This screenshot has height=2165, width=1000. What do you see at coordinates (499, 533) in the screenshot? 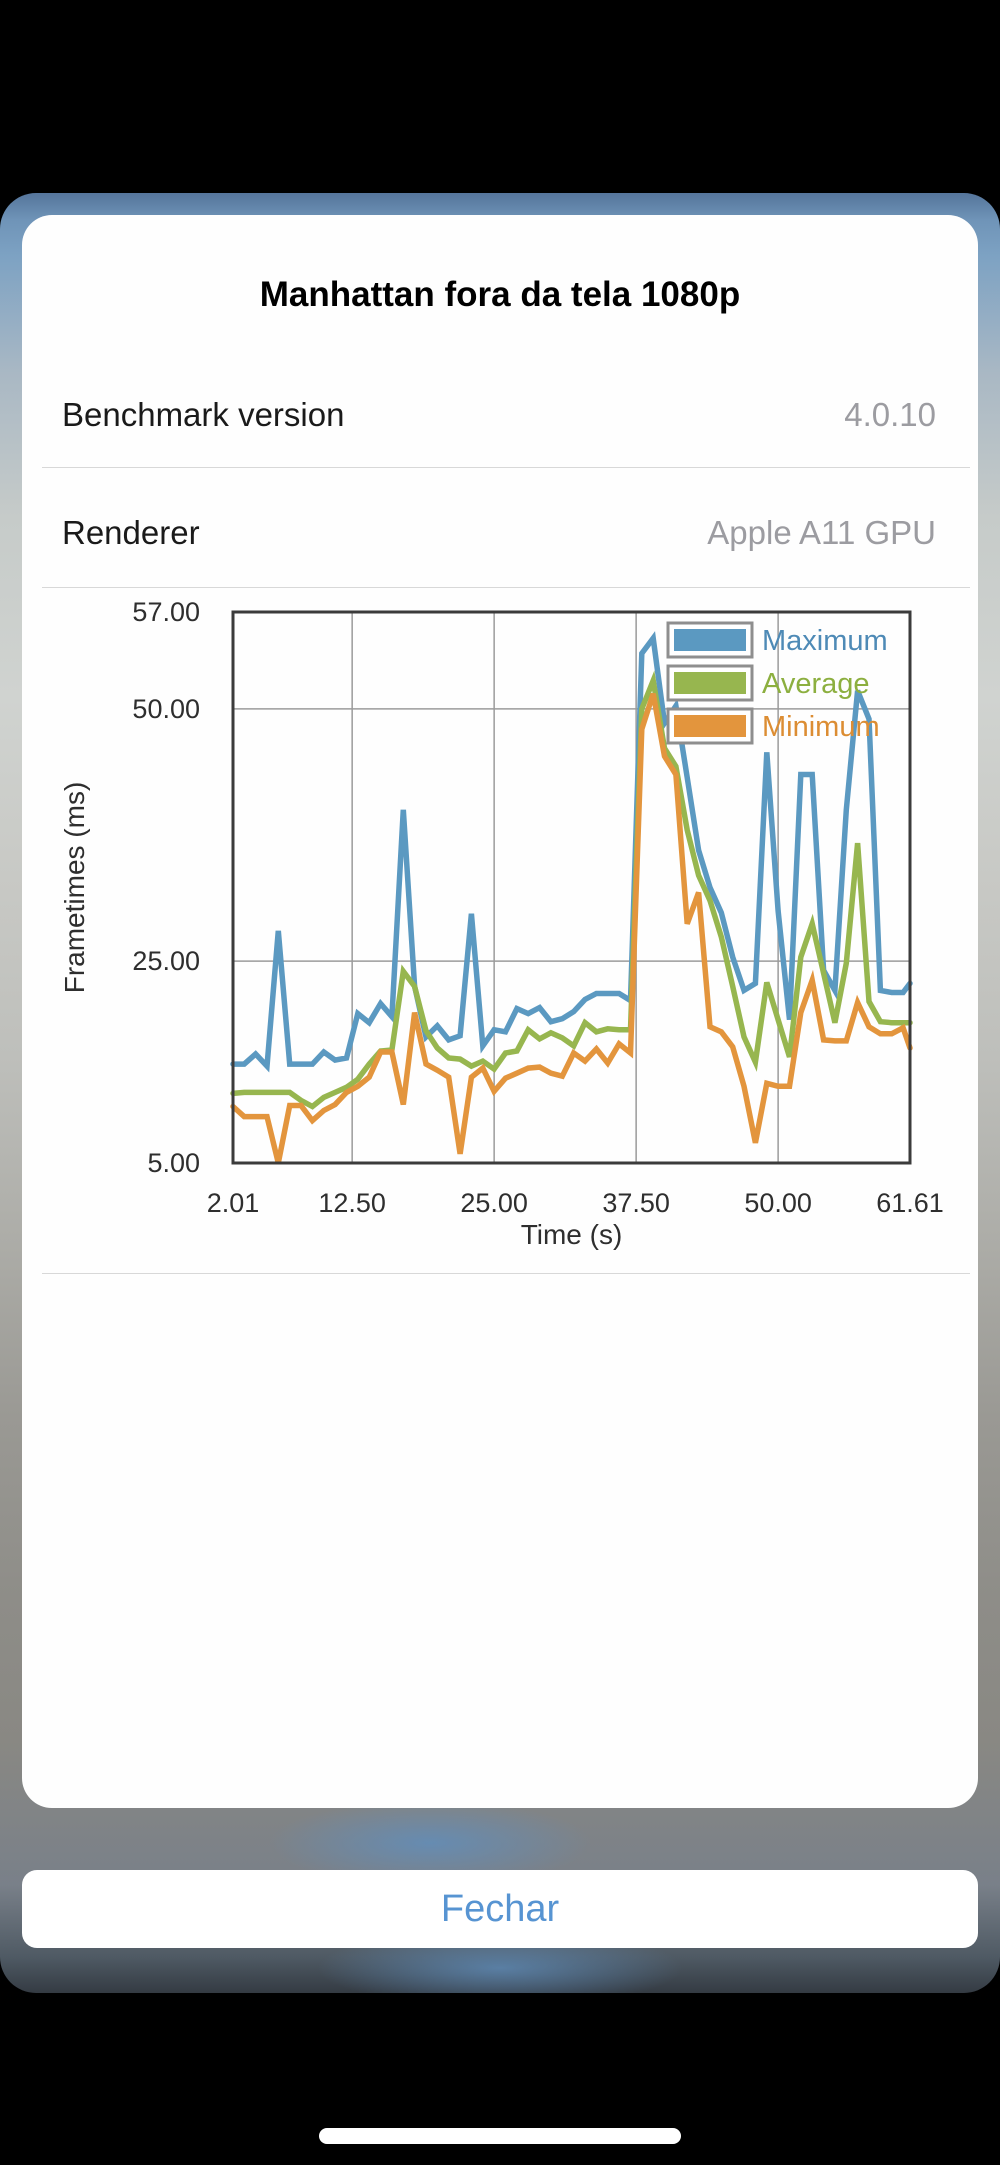
I see `renderer-row: Renderer Apple A11 GPU` at bounding box center [499, 533].